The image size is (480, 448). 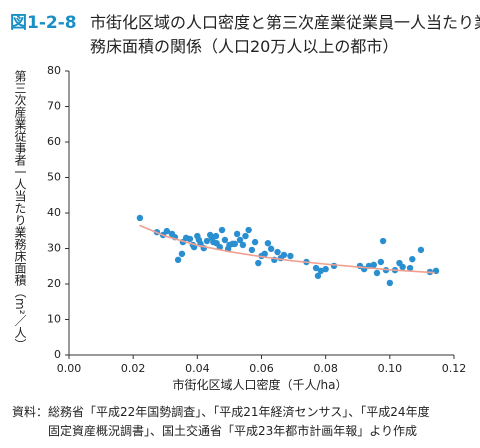 I want to click on x-tick-label: 0.08, so click(x=325, y=368).